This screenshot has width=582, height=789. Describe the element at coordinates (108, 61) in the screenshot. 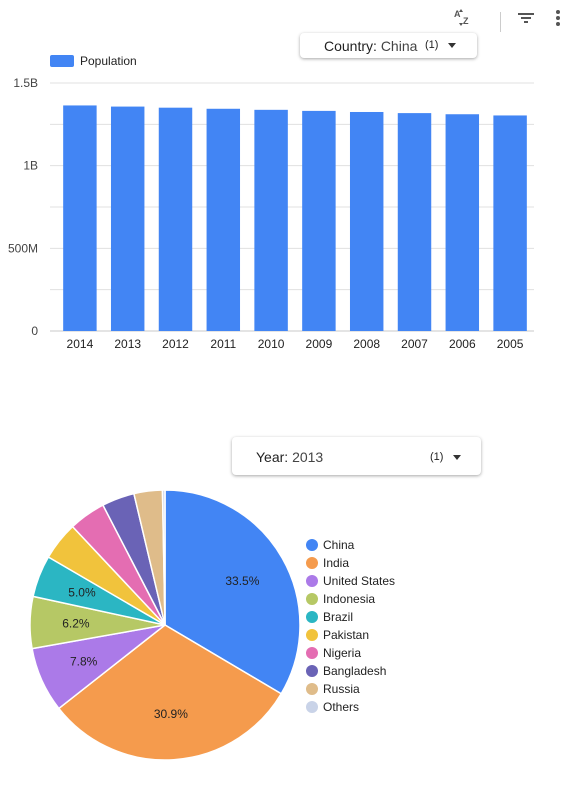

I see `legend-label-population: Population` at that location.